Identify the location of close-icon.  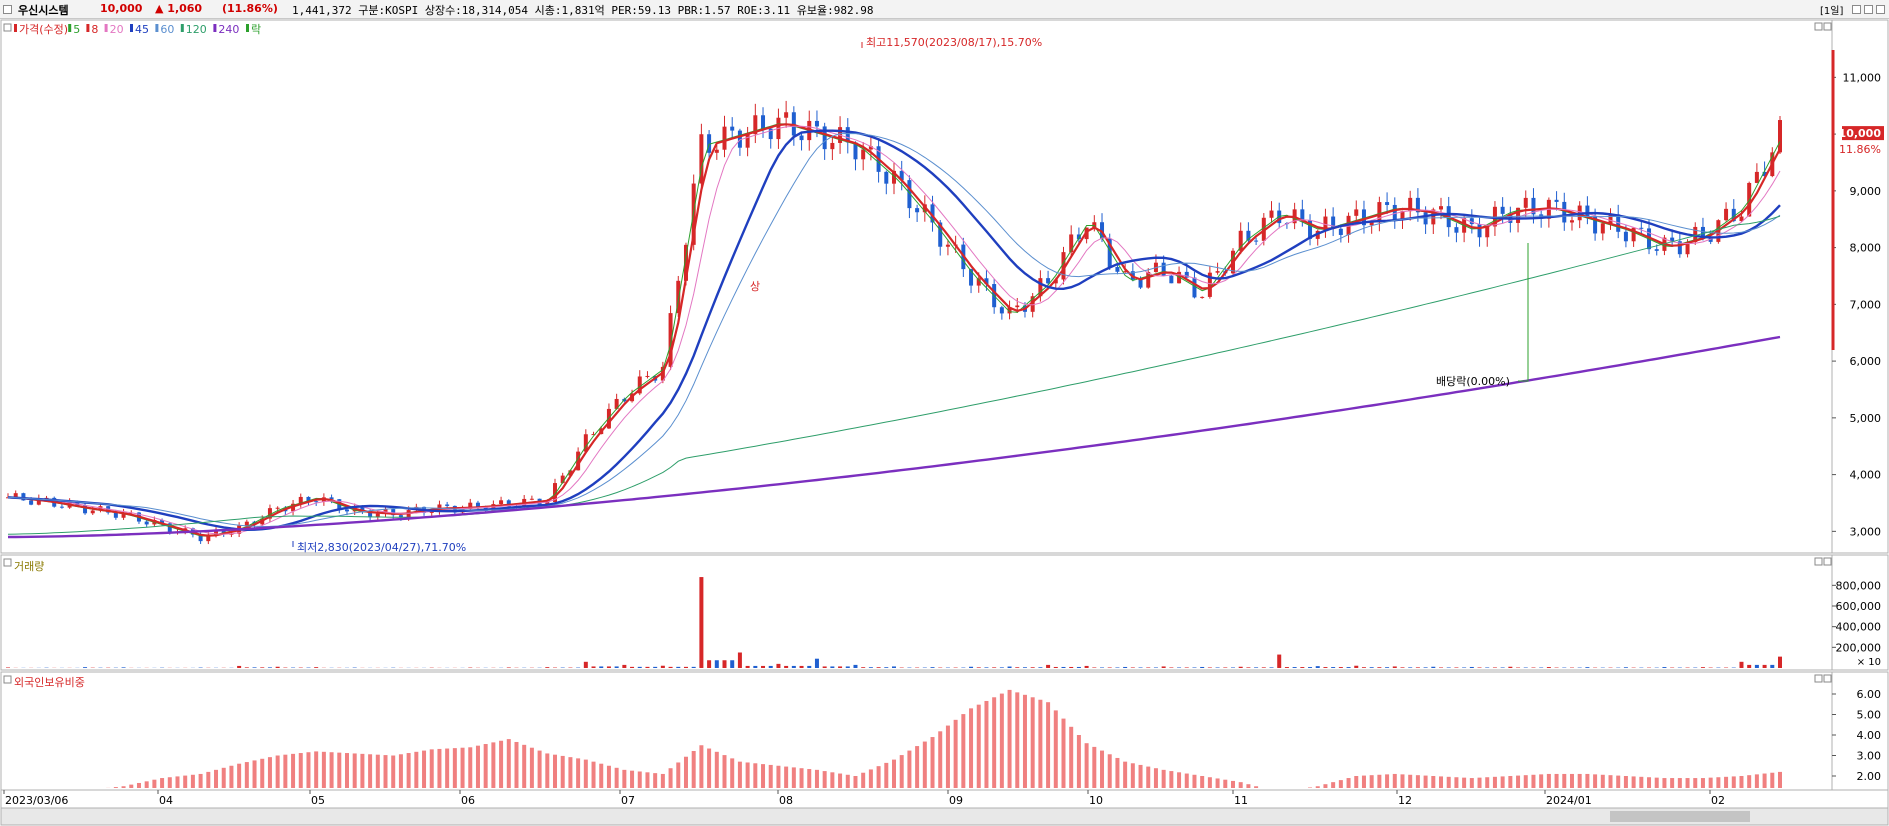
(1880, 9).